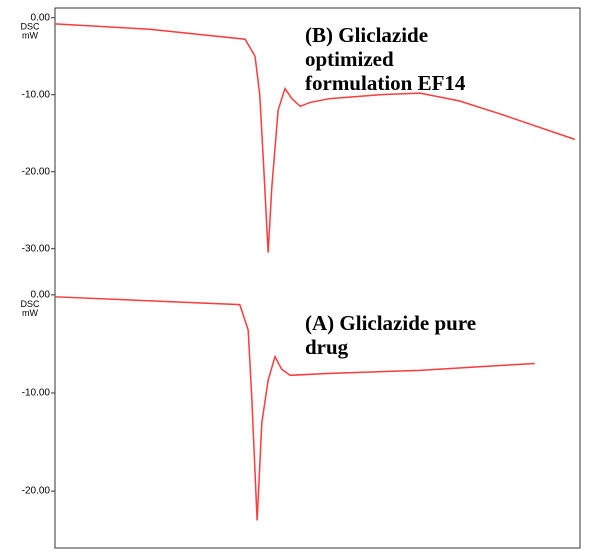  Describe the element at coordinates (349, 59) in the screenshot. I see `annotation: optimized` at that location.